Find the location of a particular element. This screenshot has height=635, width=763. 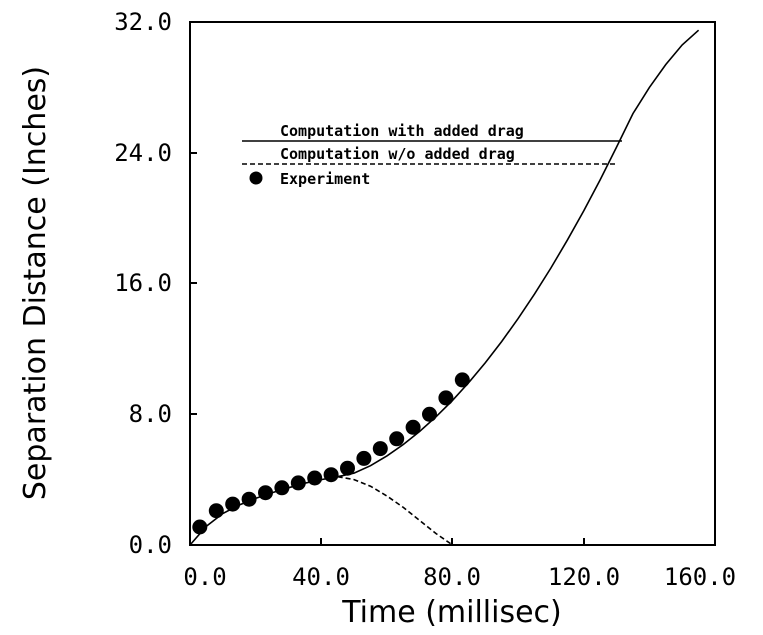

y-tick-label: 32.0 is located at coordinates (143, 22).